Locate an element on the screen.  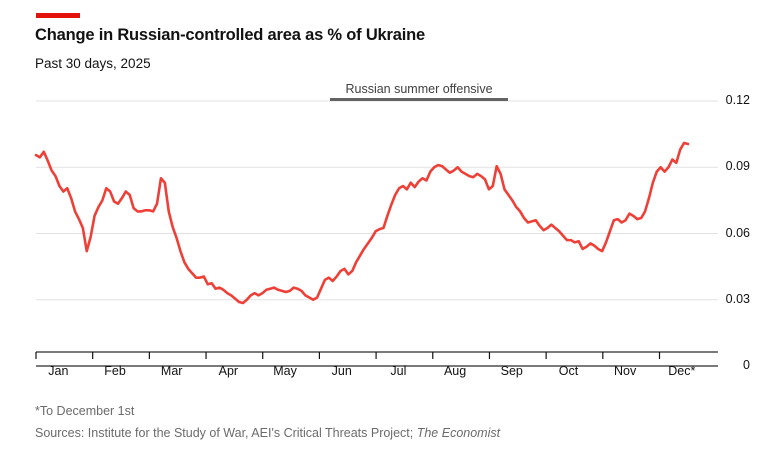
x-axis-label: Nov is located at coordinates (625, 371).